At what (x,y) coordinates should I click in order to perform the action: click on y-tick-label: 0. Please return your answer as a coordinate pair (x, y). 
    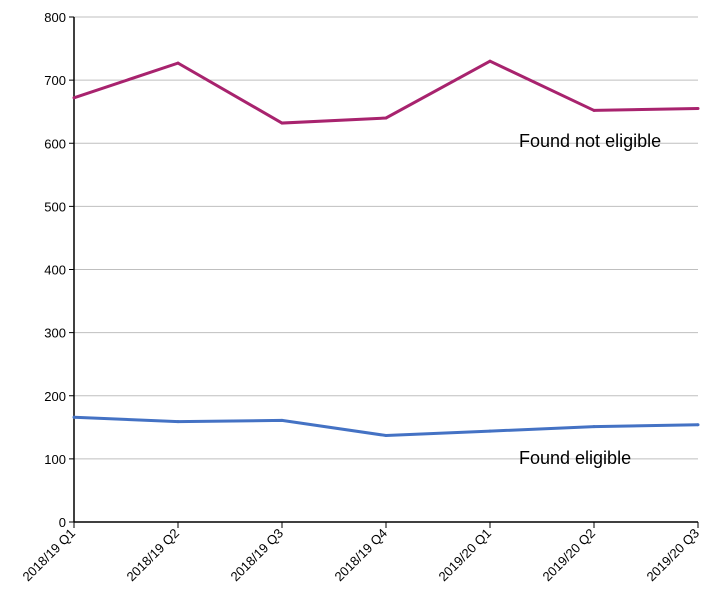
    Looking at the image, I should click on (62, 522).